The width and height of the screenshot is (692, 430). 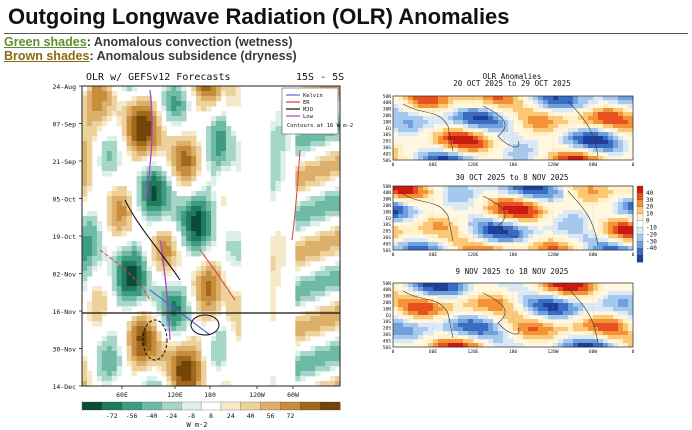 I want to click on lat-tick-label: 50N, so click(x=387, y=187).